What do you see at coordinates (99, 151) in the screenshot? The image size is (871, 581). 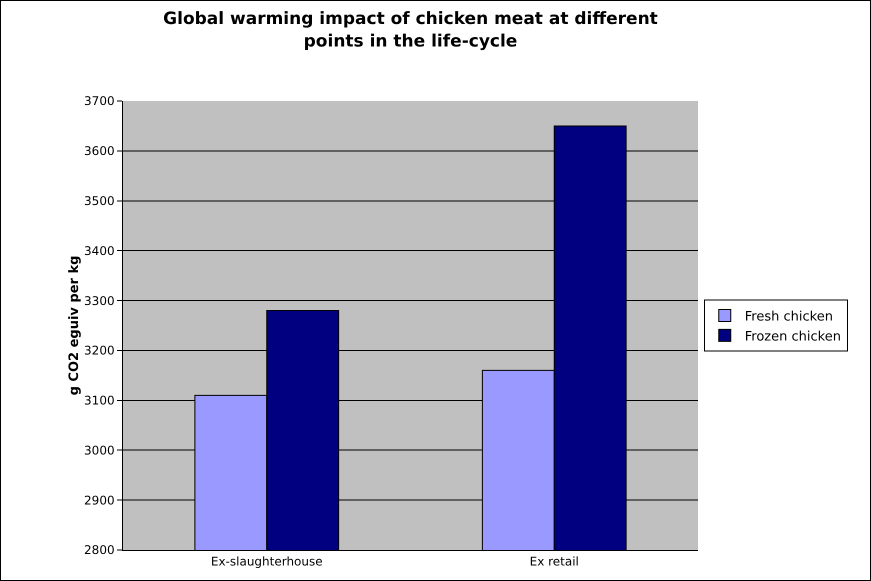 I see `y-tick-label: 3600` at bounding box center [99, 151].